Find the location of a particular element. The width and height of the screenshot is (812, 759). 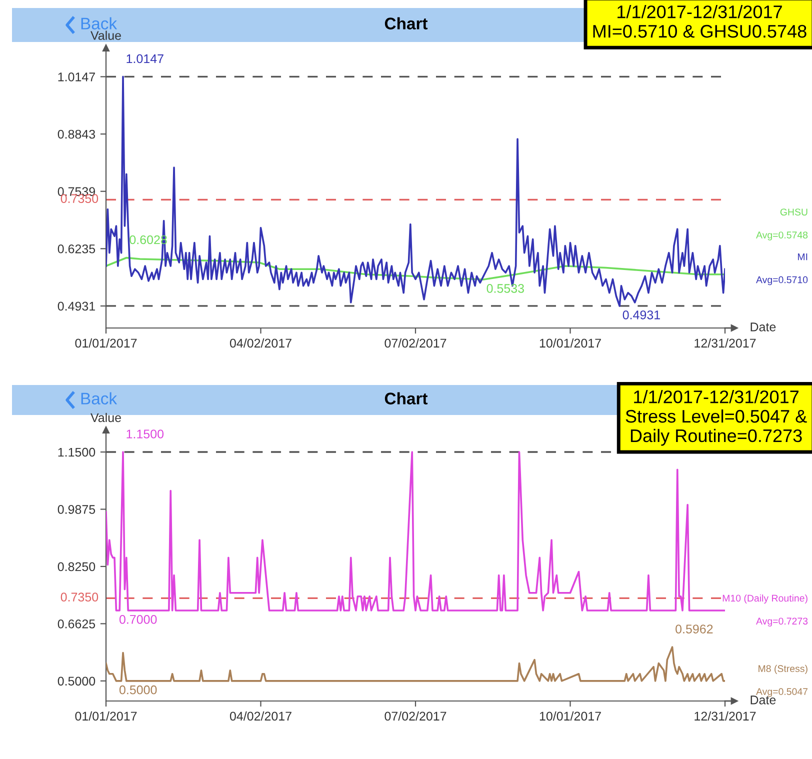

text: Avg=0.7273 is located at coordinates (782, 622).